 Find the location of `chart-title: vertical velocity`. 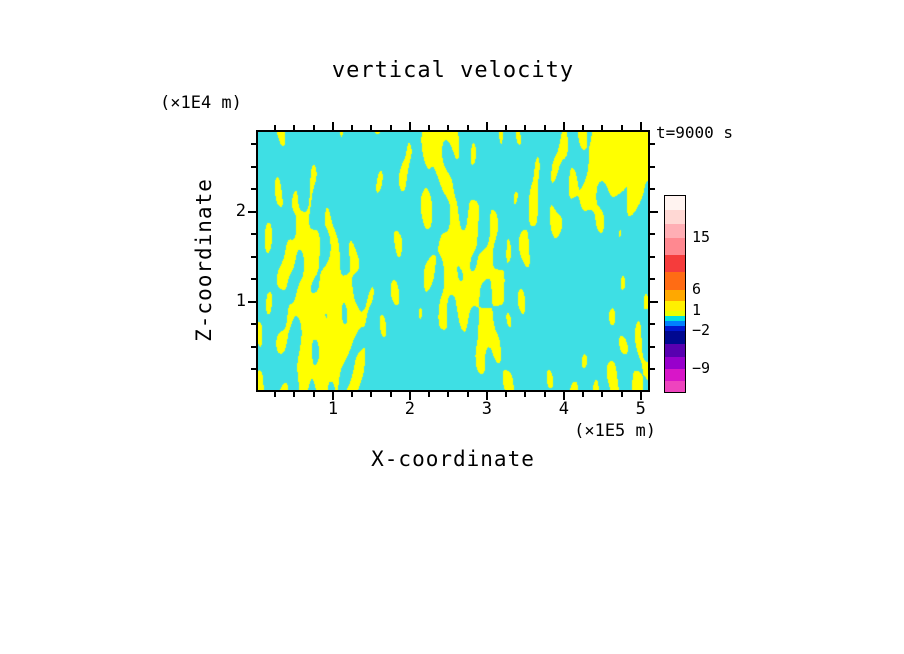

chart-title: vertical velocity is located at coordinates (453, 70).